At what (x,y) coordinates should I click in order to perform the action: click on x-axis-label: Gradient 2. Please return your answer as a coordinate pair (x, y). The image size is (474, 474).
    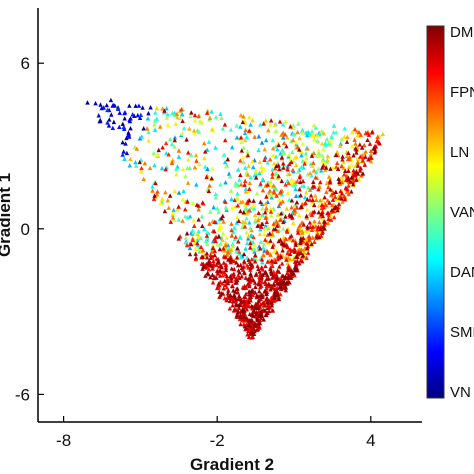
    Looking at the image, I should click on (232, 464).